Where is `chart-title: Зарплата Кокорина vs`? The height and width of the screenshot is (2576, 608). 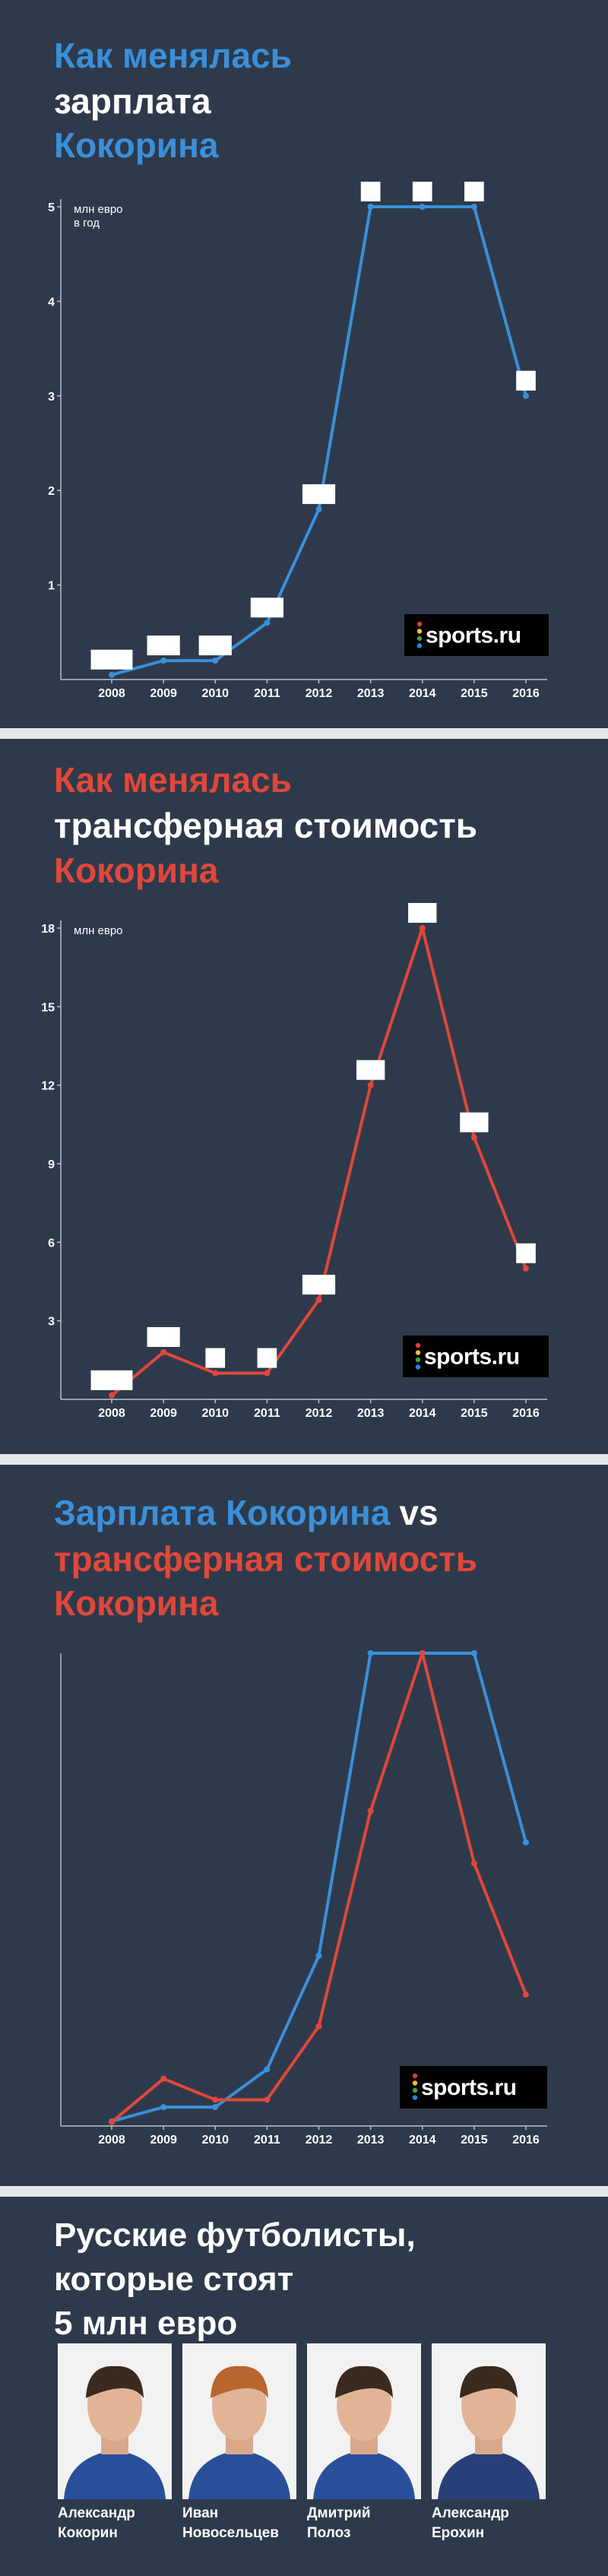
chart-title: Зарплата Кокорина vs is located at coordinates (247, 1512).